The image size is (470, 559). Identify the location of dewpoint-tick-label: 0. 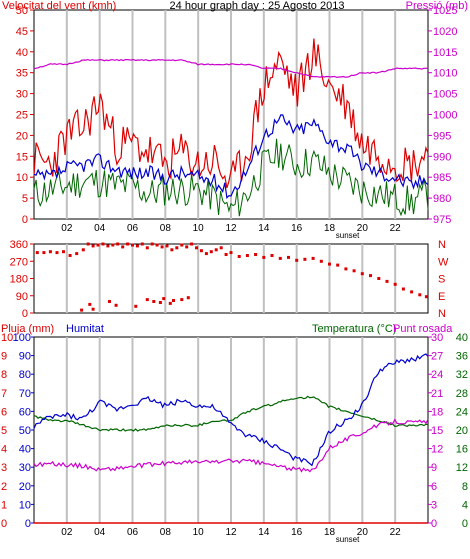
(434, 524).